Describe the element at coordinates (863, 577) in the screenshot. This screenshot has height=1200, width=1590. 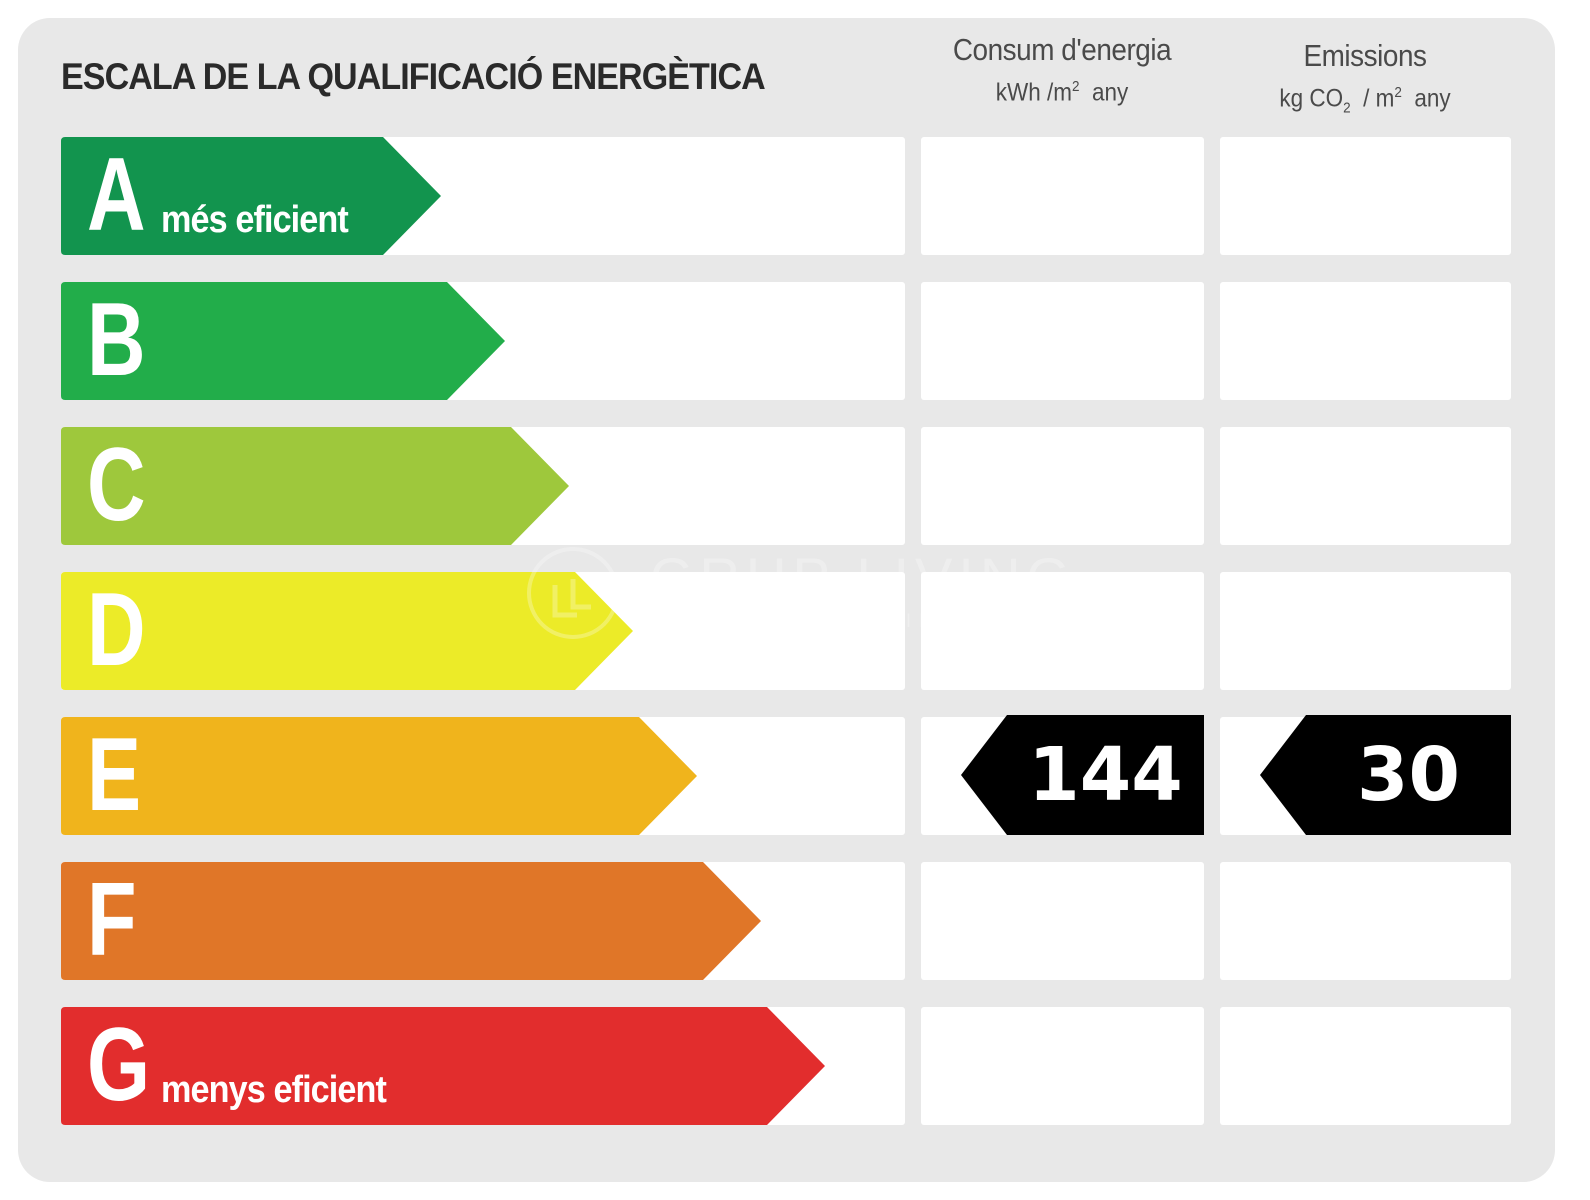
I see `watermark-name: GRUP LIVING` at that location.